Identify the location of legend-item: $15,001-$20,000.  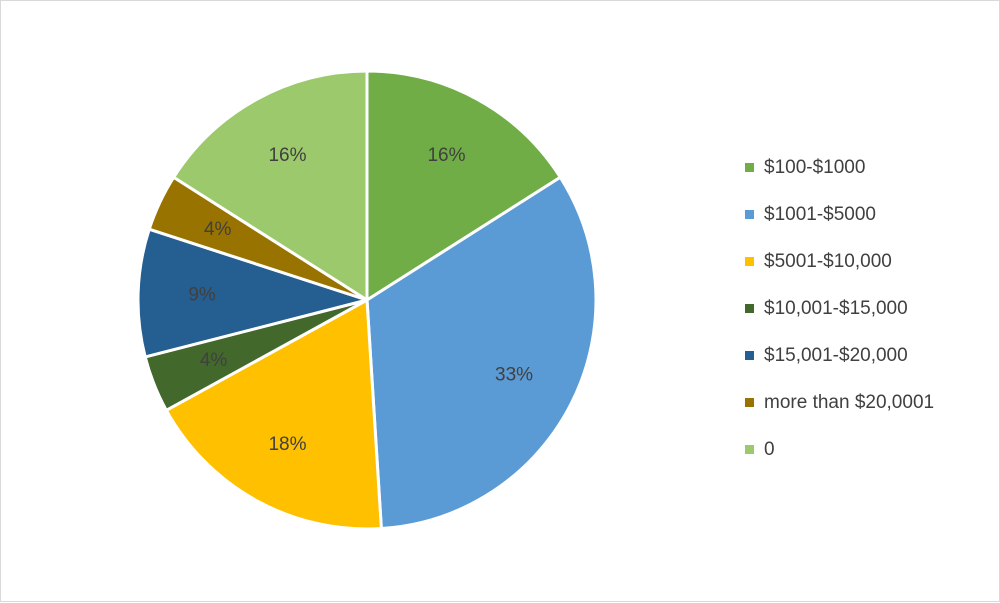
(839, 355).